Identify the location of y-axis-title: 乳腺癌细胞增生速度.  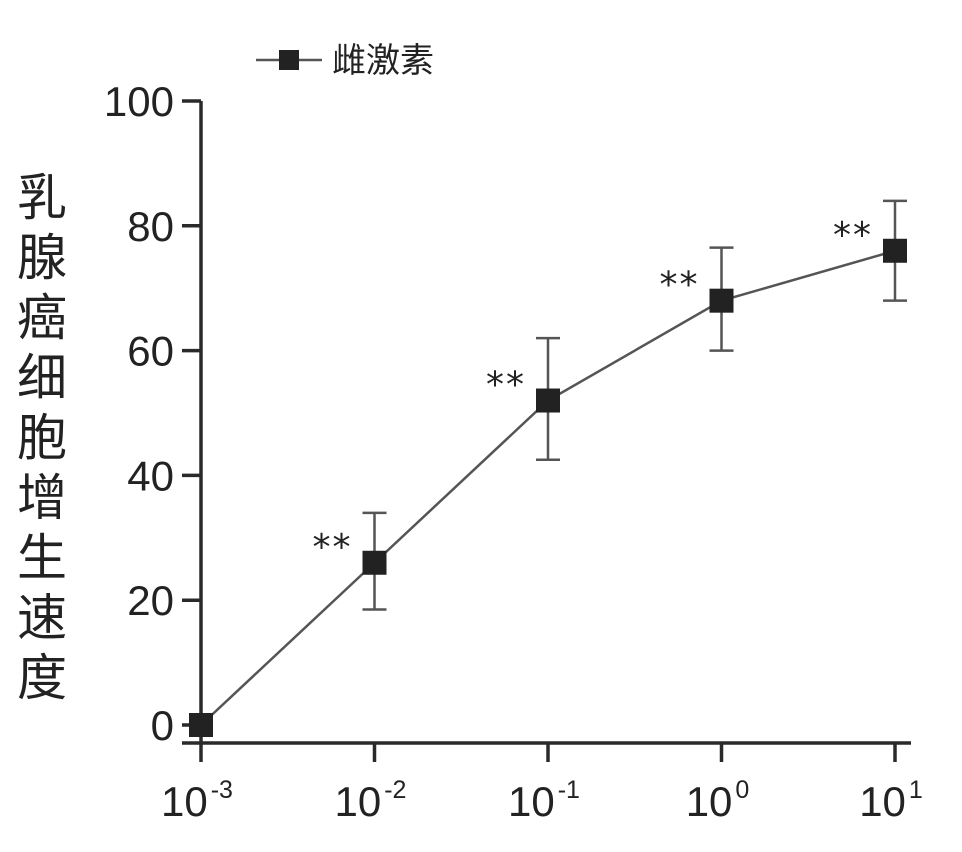
(42, 438).